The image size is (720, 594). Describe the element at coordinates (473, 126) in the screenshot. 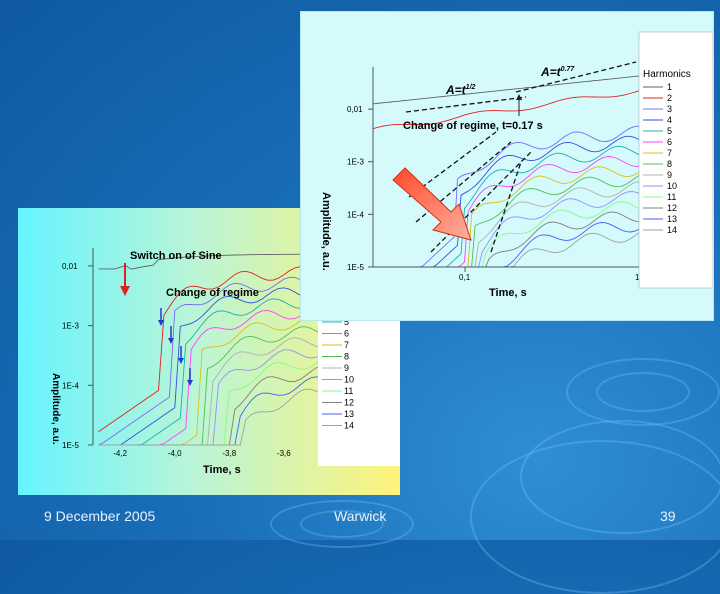

I see `regime-change-annotation: Change of regime, t=0.17 s` at that location.